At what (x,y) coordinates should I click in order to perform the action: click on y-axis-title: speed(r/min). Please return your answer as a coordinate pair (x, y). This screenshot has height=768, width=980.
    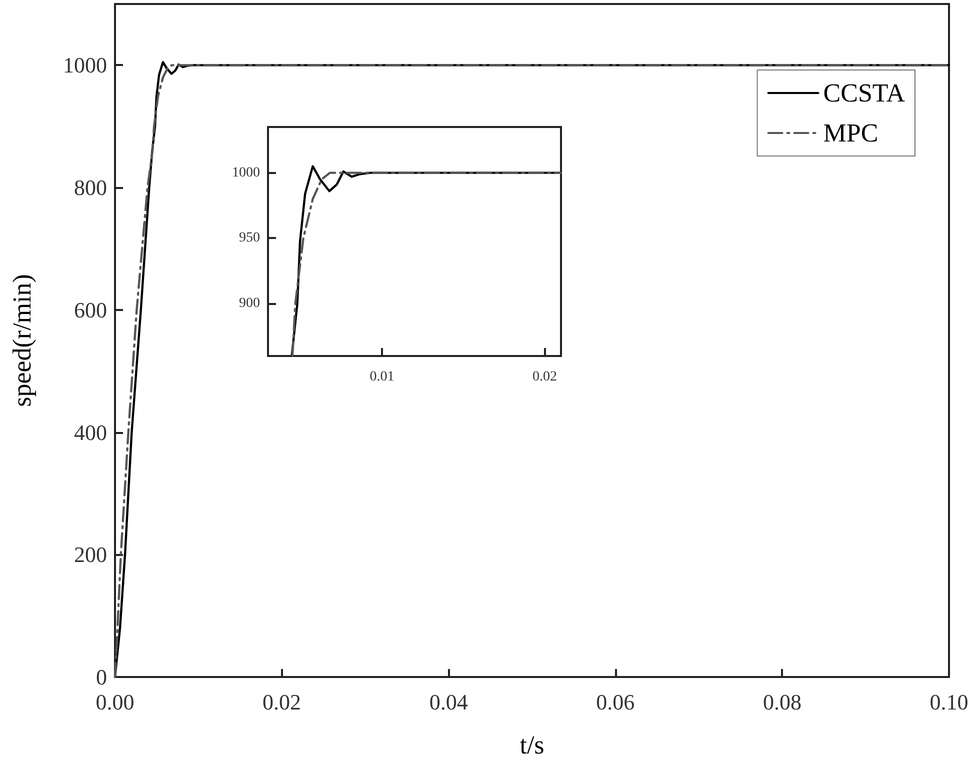
    Looking at the image, I should click on (22, 340).